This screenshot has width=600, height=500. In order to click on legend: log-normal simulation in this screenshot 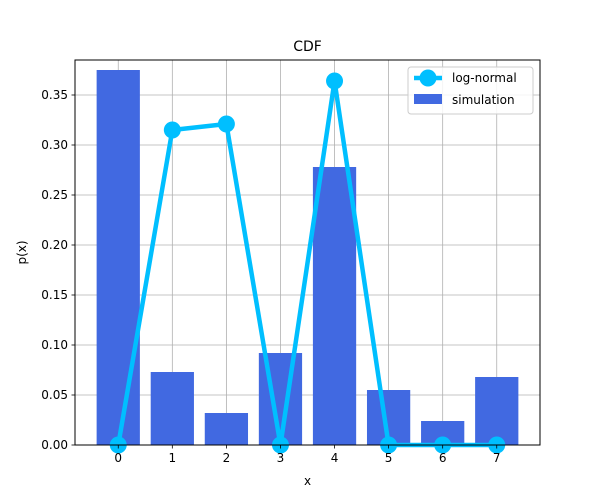, I will do `click(470, 90)`.